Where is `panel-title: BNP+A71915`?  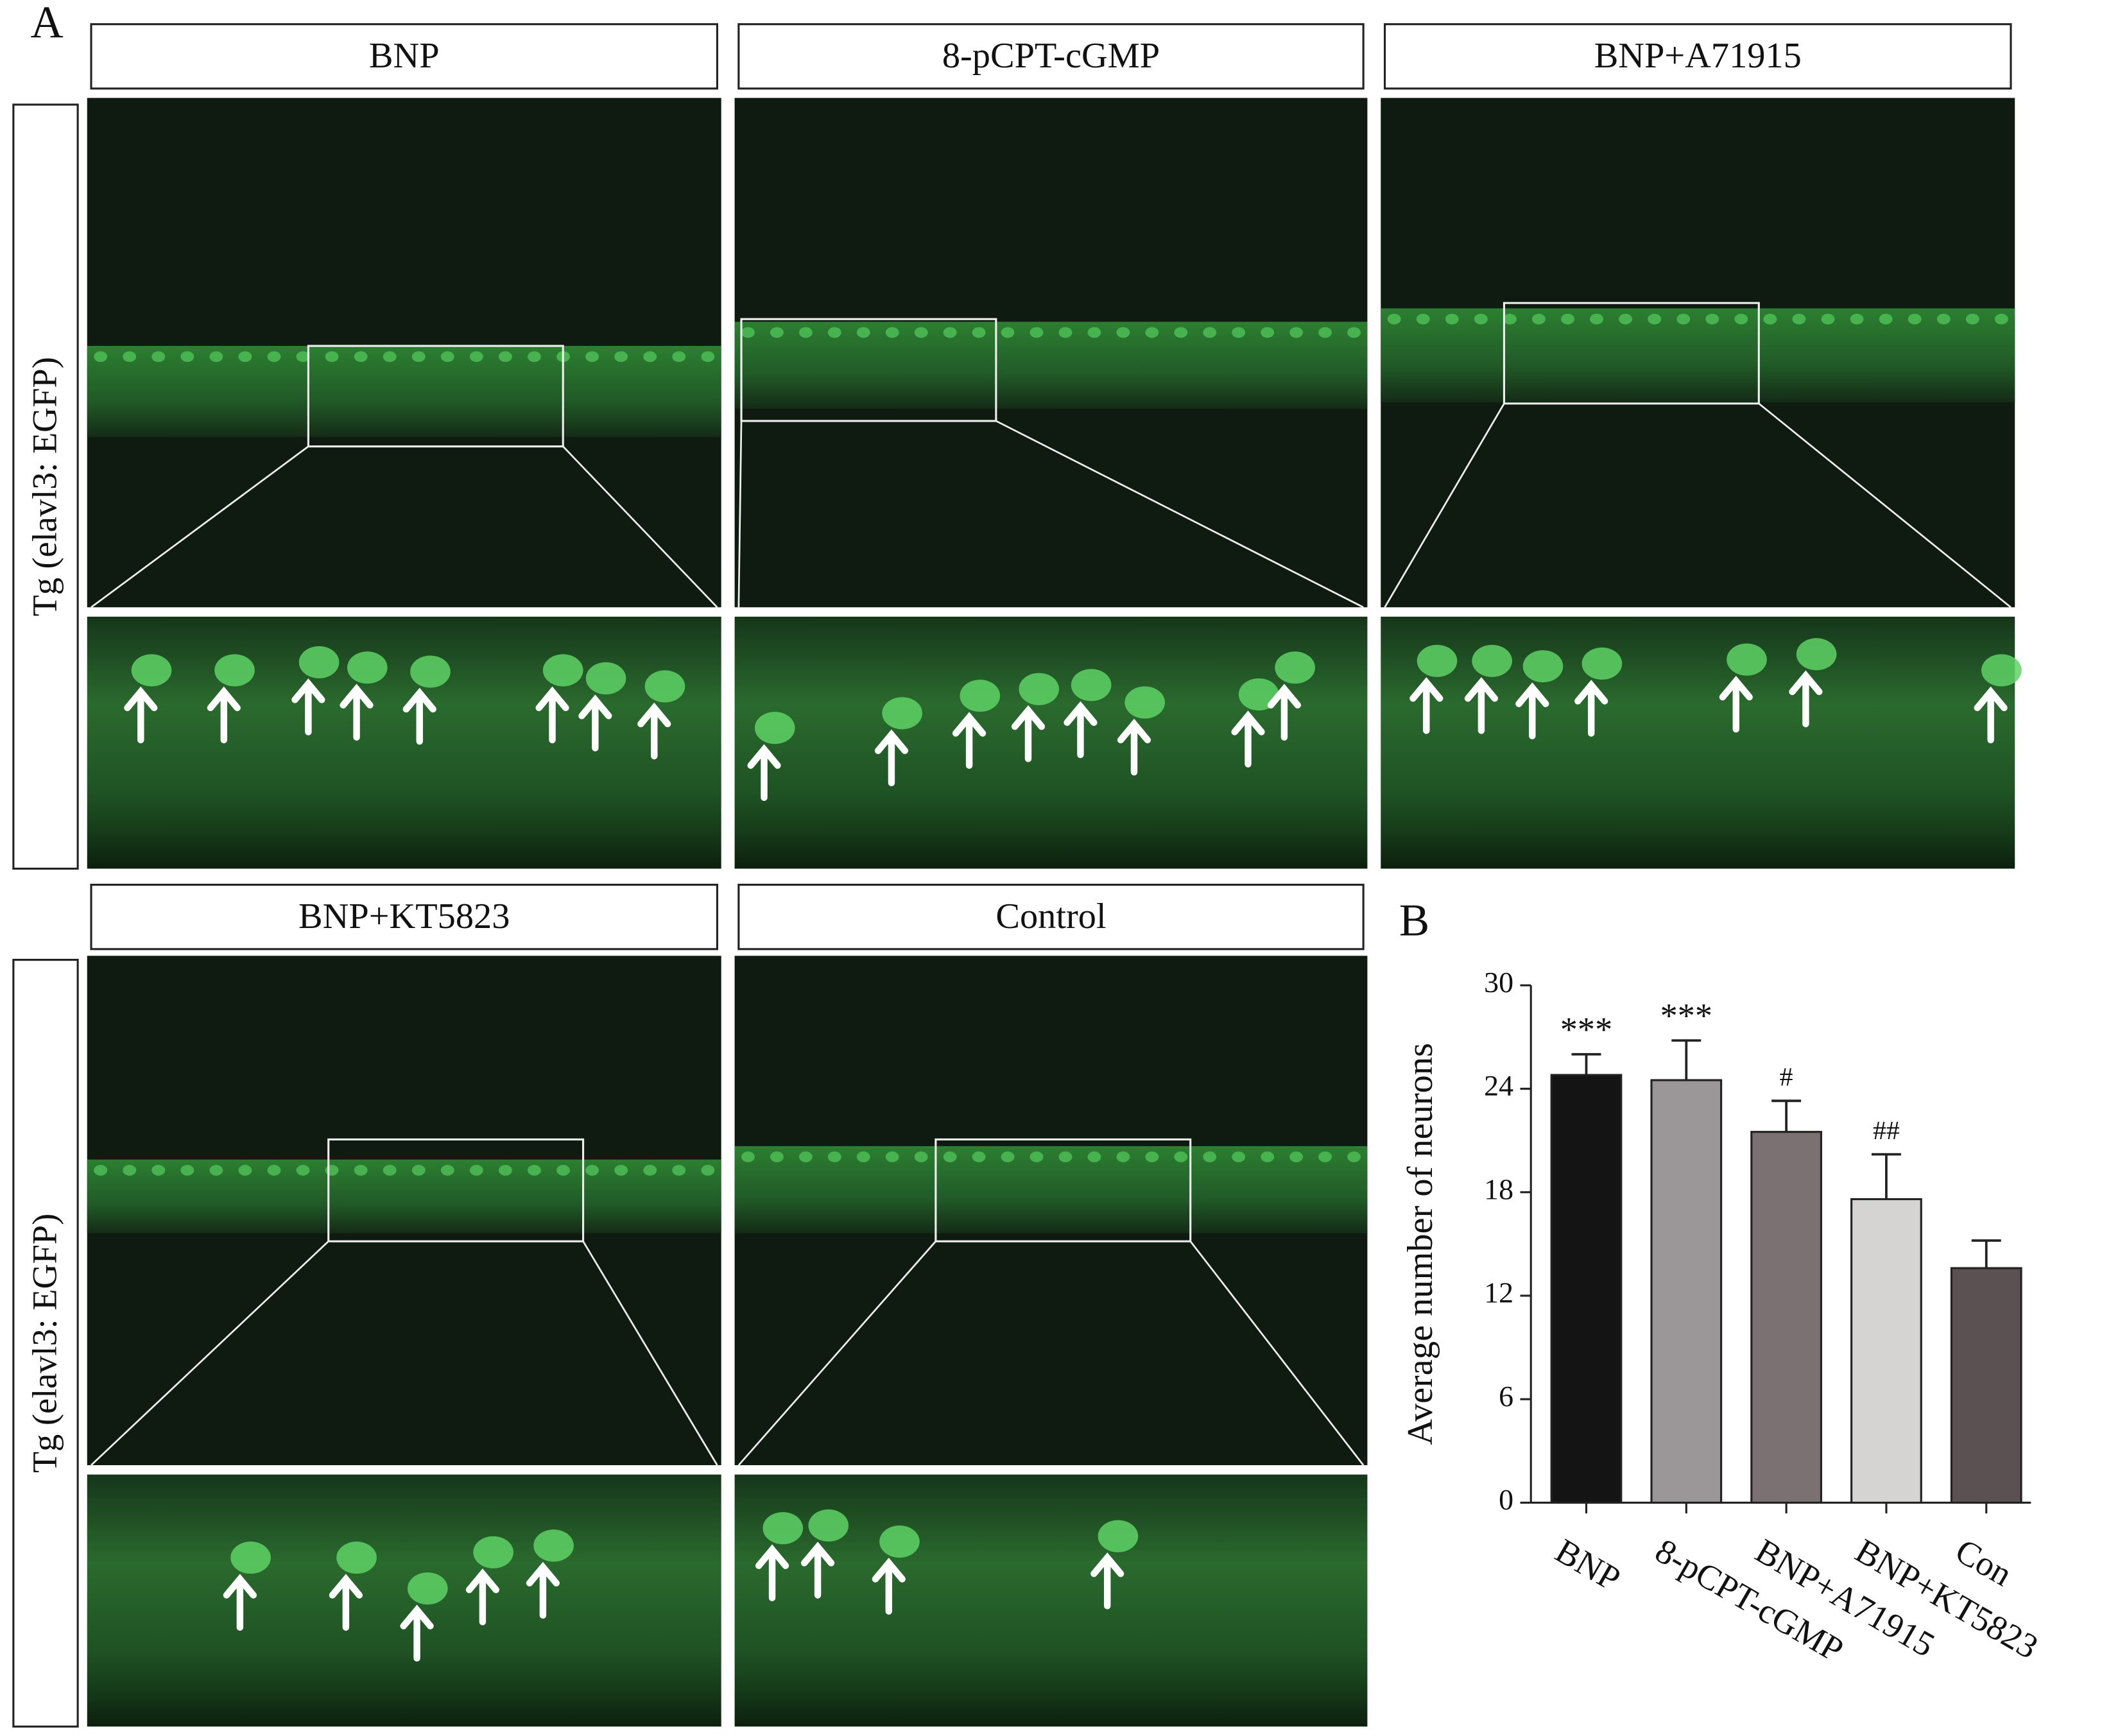 panel-title: BNP+A71915 is located at coordinates (1698, 56).